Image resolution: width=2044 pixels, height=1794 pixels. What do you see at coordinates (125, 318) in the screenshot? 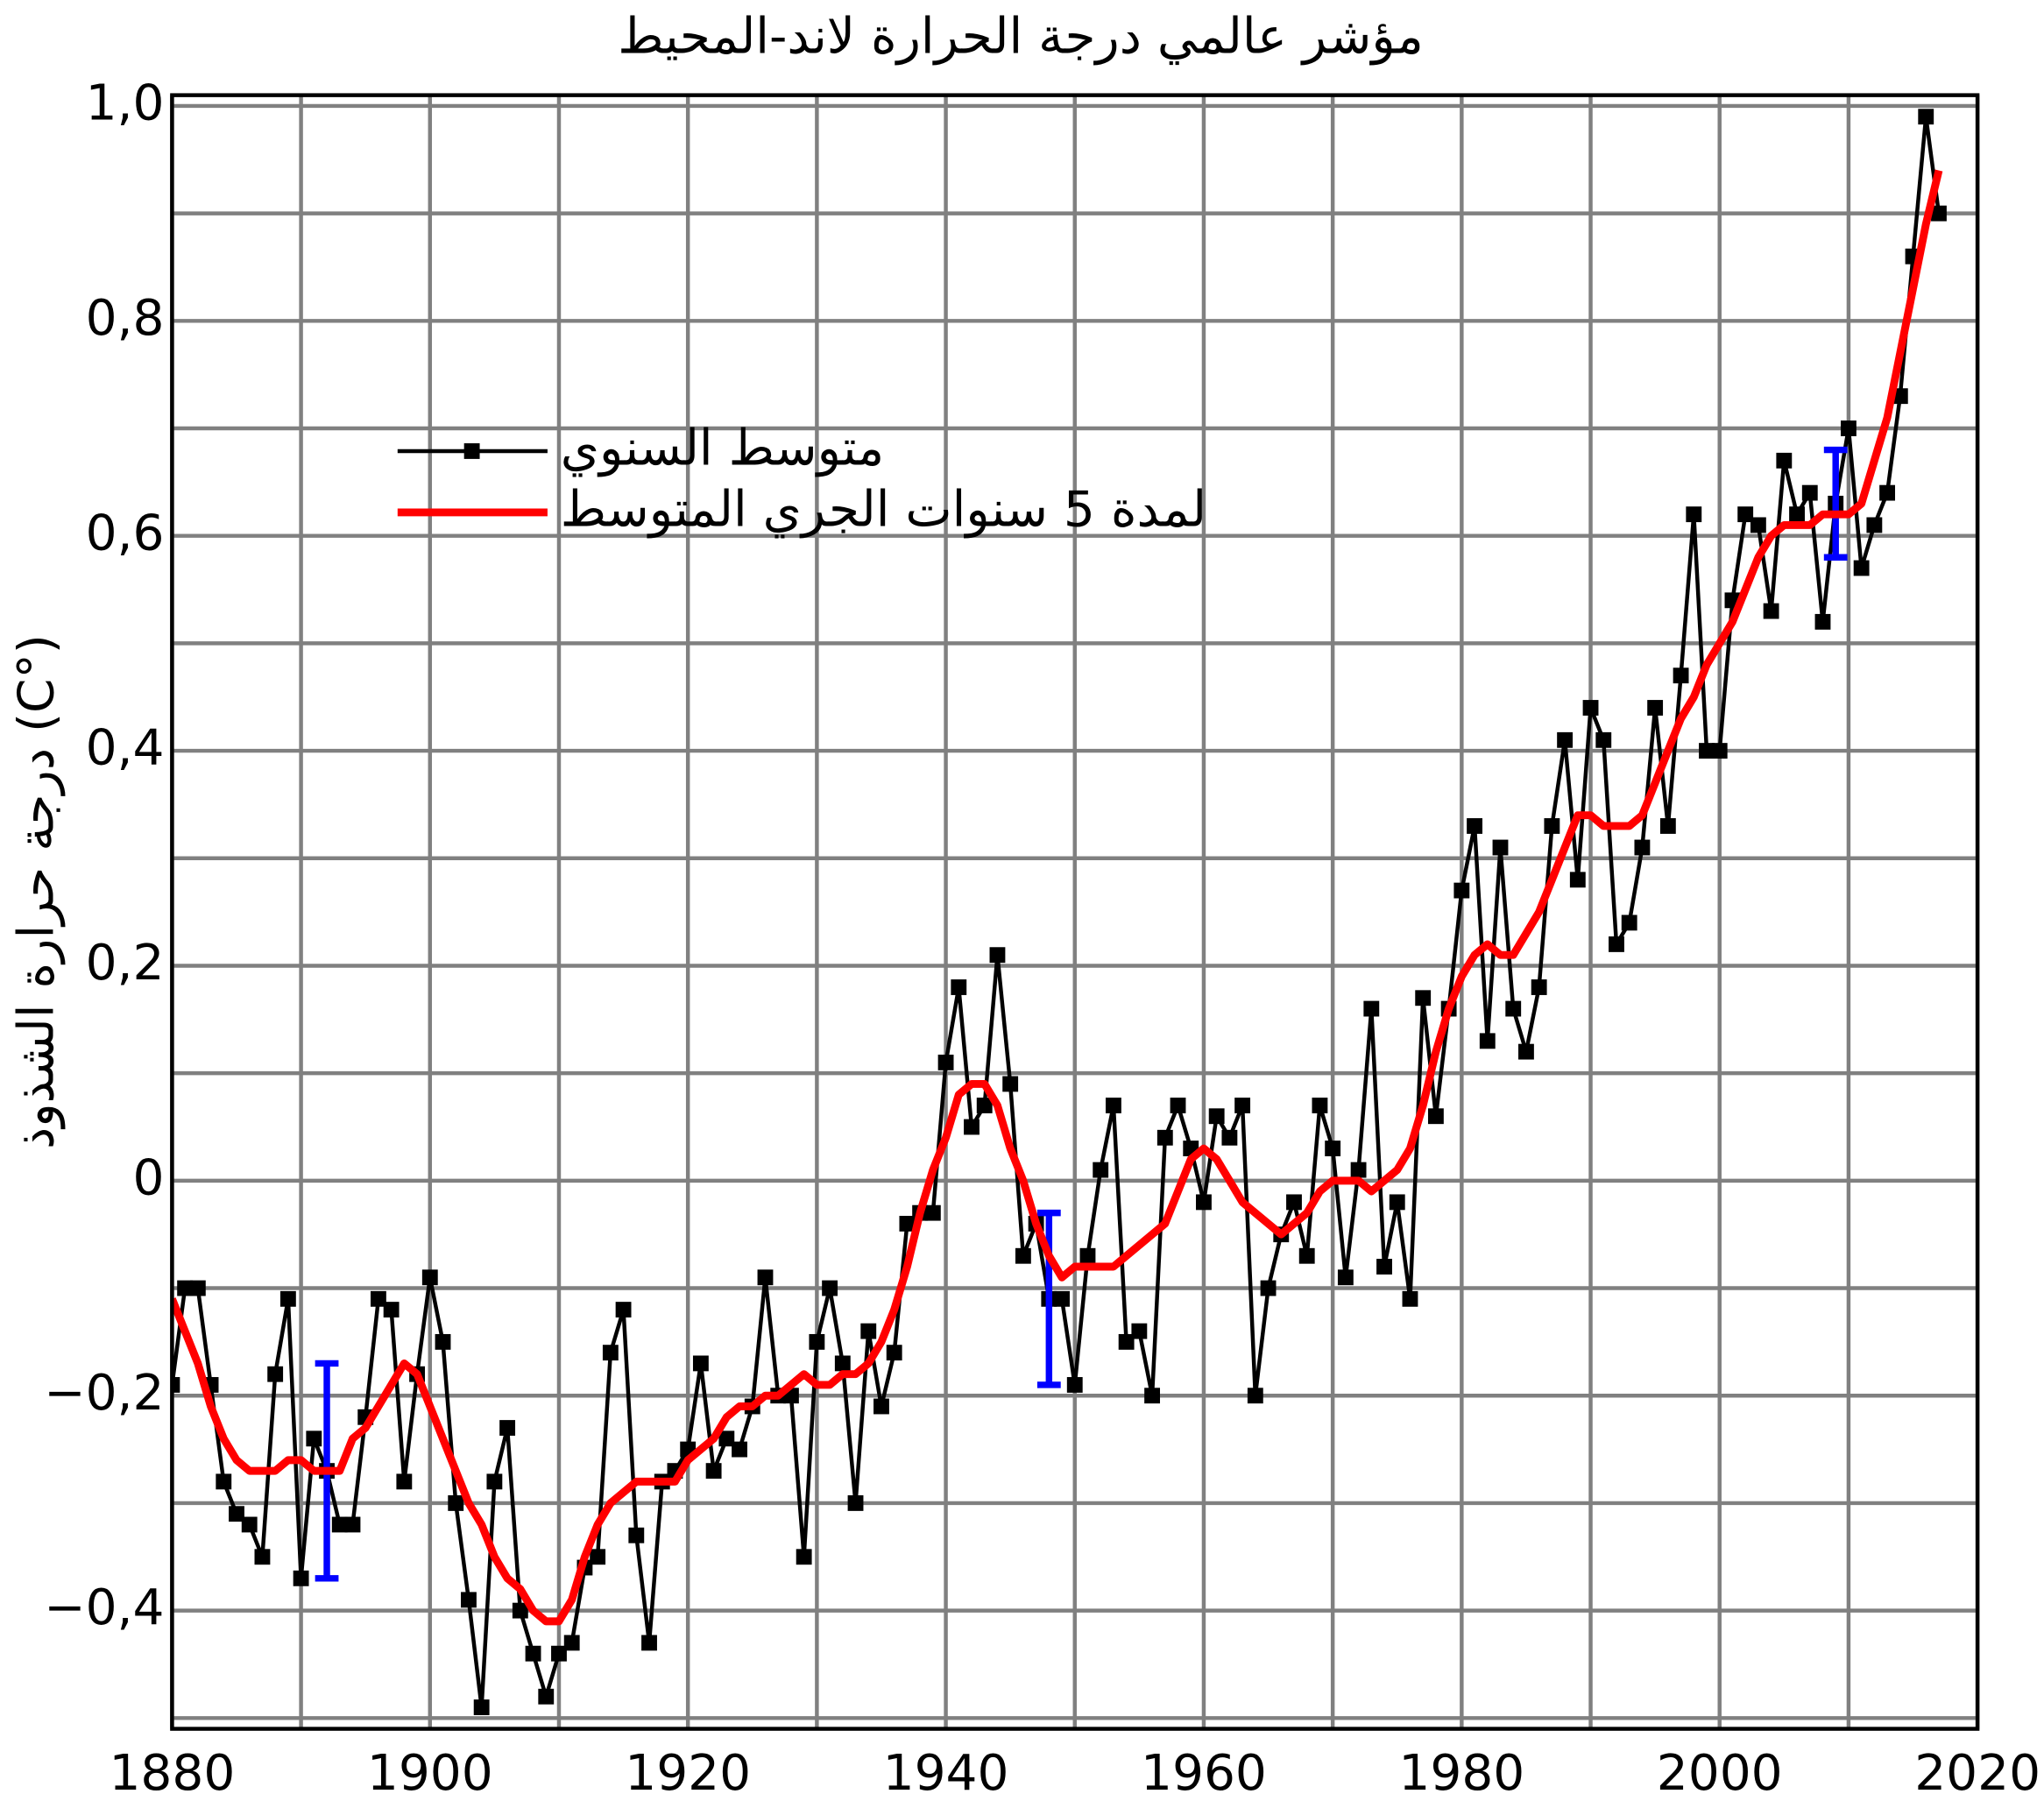
I see `y-tick-label: 0,8` at bounding box center [125, 318].